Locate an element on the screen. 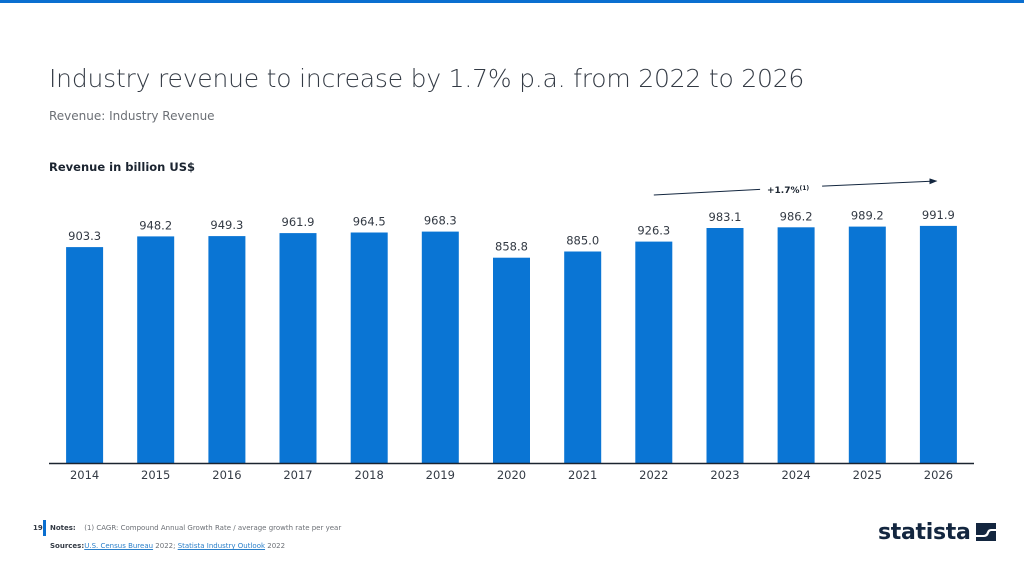  x-tick-label-2022: 2022 is located at coordinates (653, 475).